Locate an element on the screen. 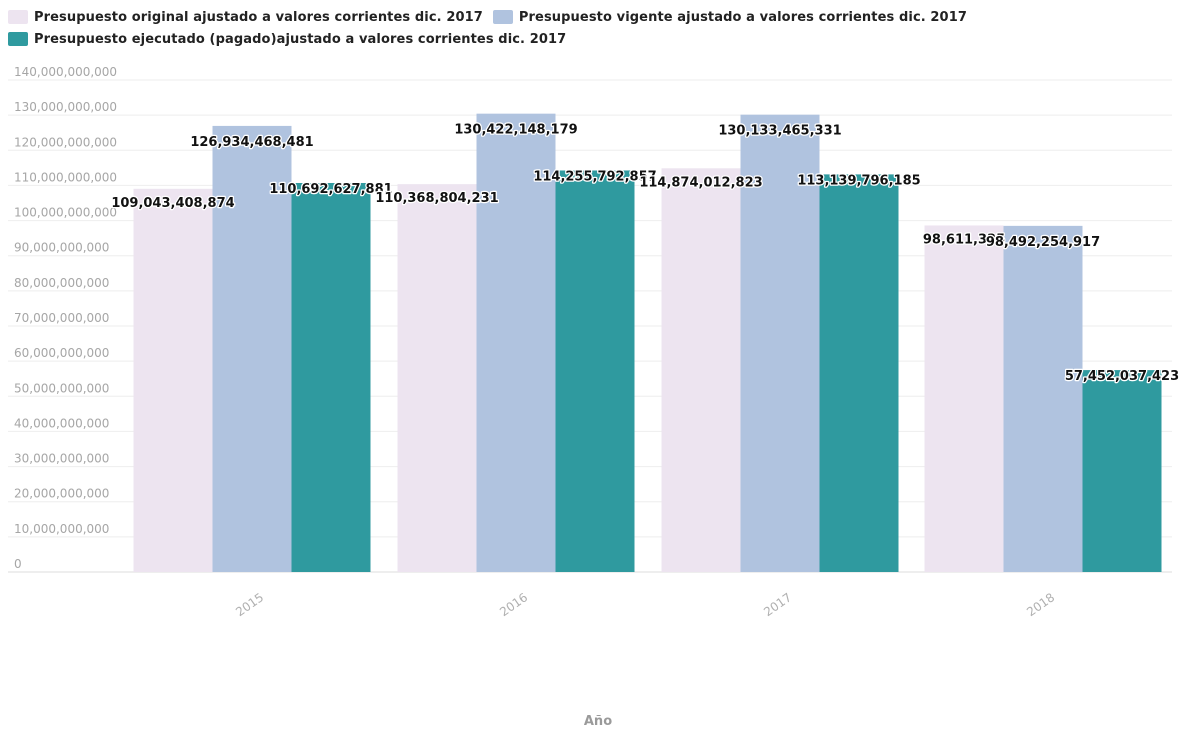  data-label: 126,934,468,481 is located at coordinates (251, 142).